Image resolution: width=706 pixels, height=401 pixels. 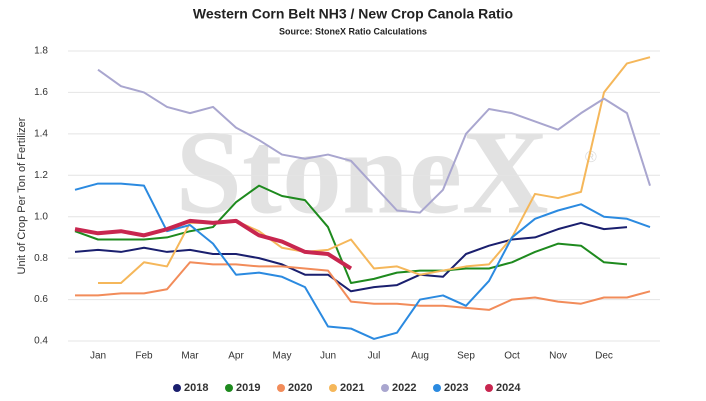 What do you see at coordinates (282, 356) in the screenshot?
I see `x-tick-label: May` at bounding box center [282, 356].